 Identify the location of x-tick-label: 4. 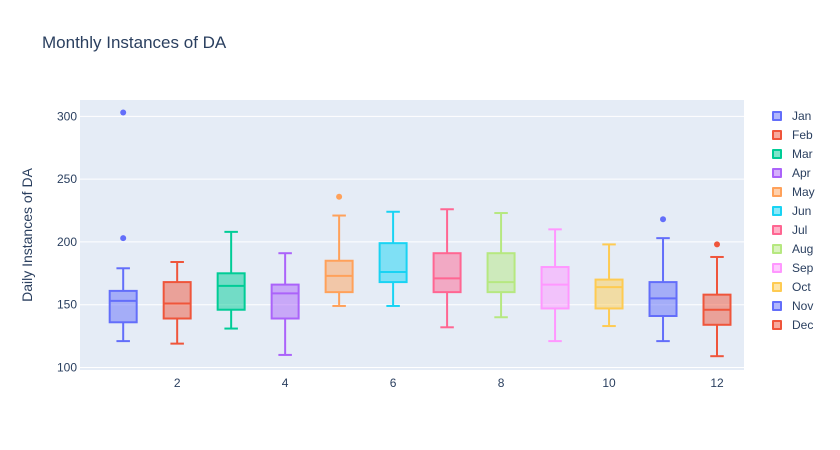
(285, 383).